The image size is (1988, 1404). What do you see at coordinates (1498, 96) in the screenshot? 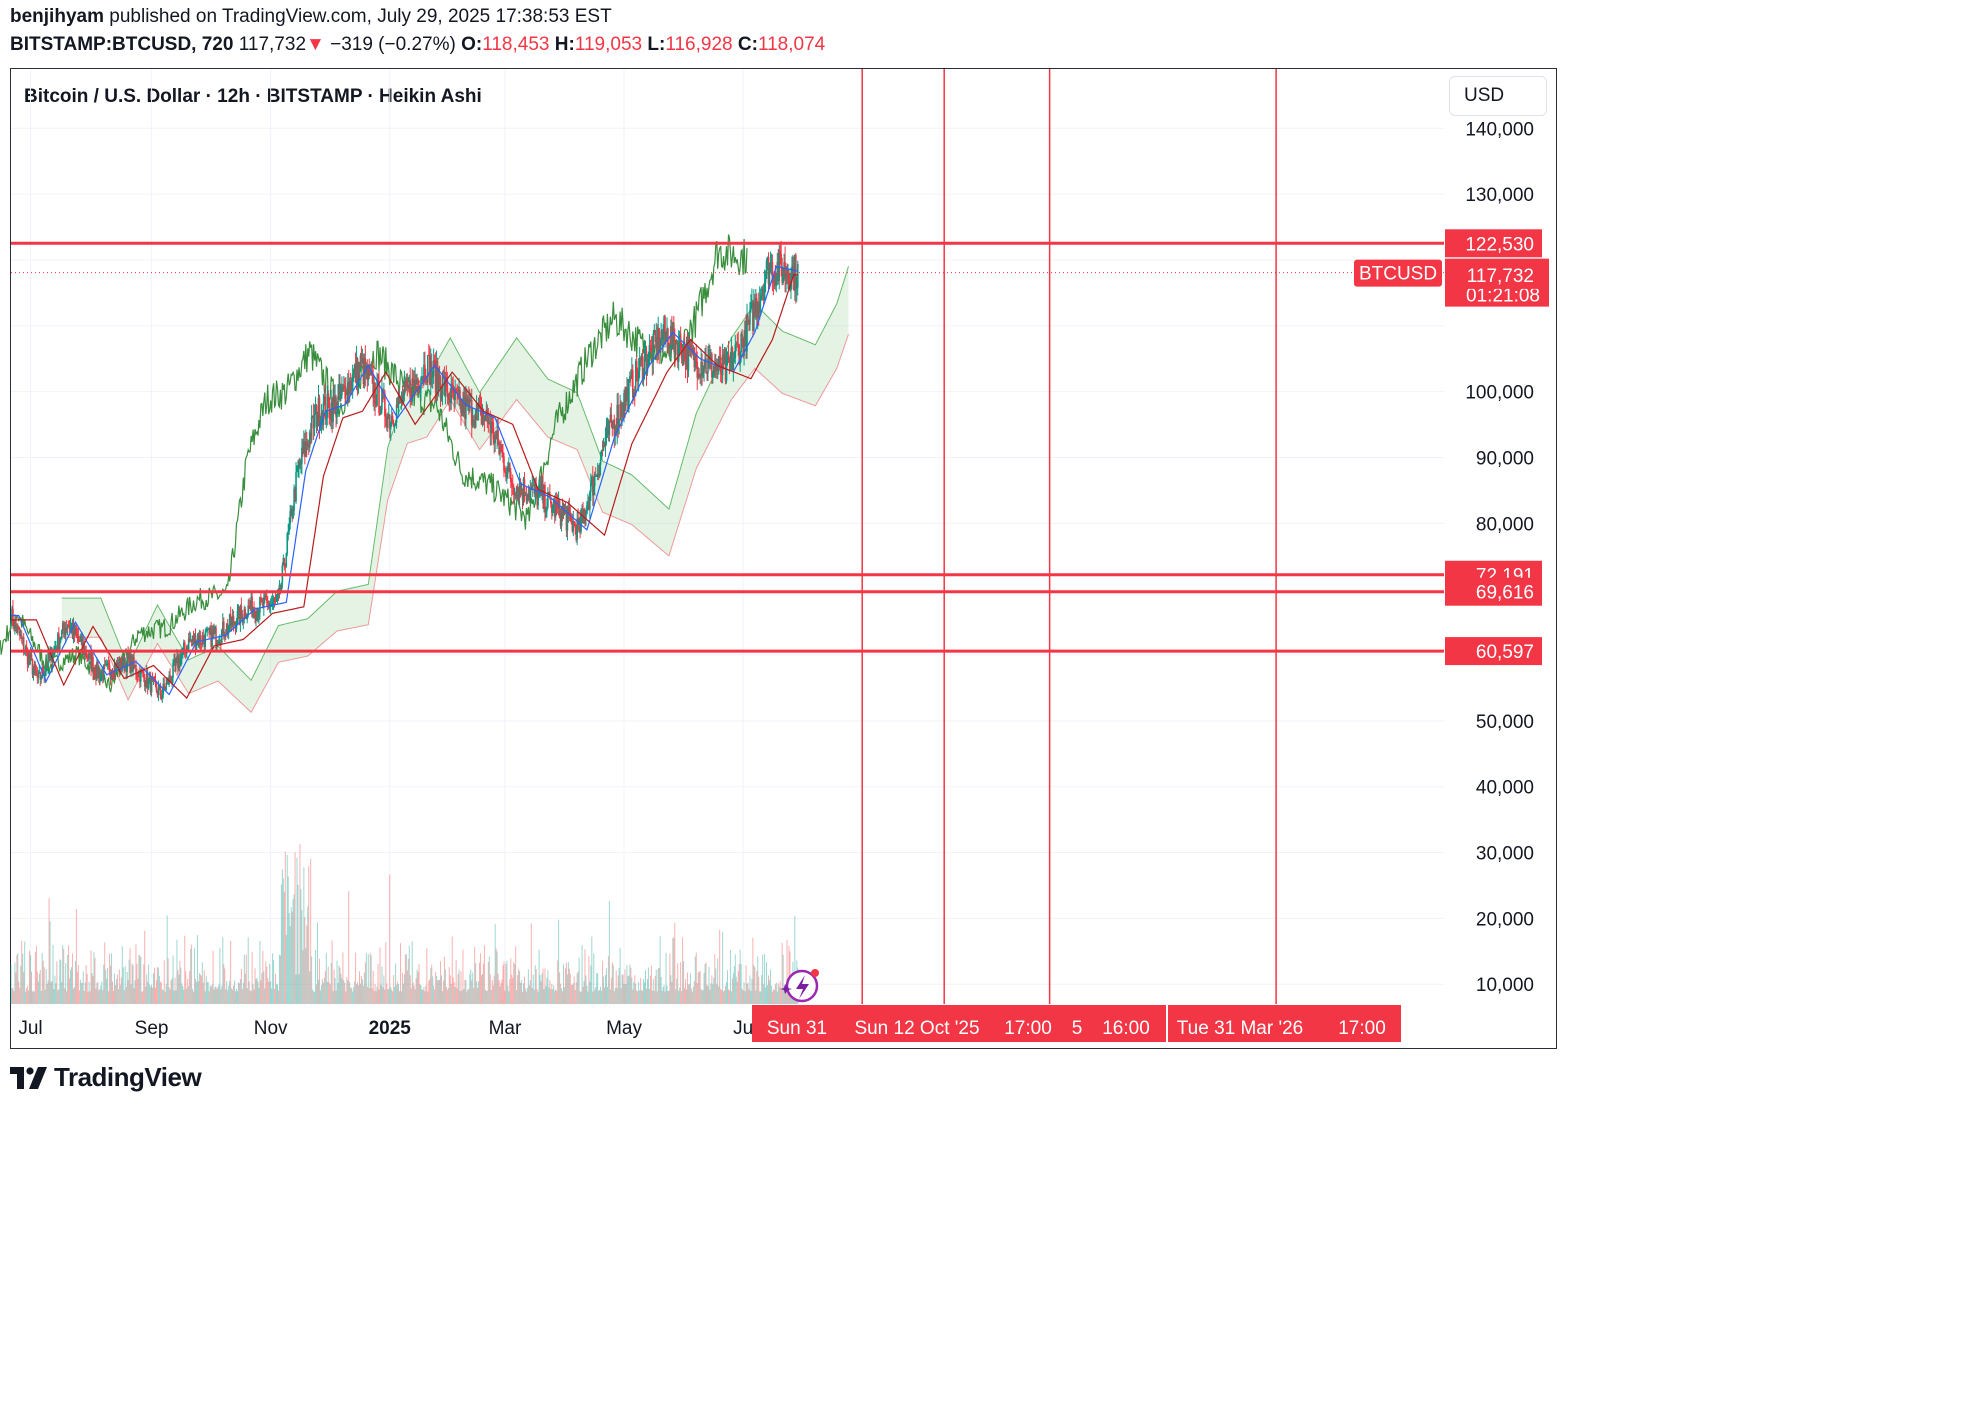
I see `currency-button: USD` at bounding box center [1498, 96].